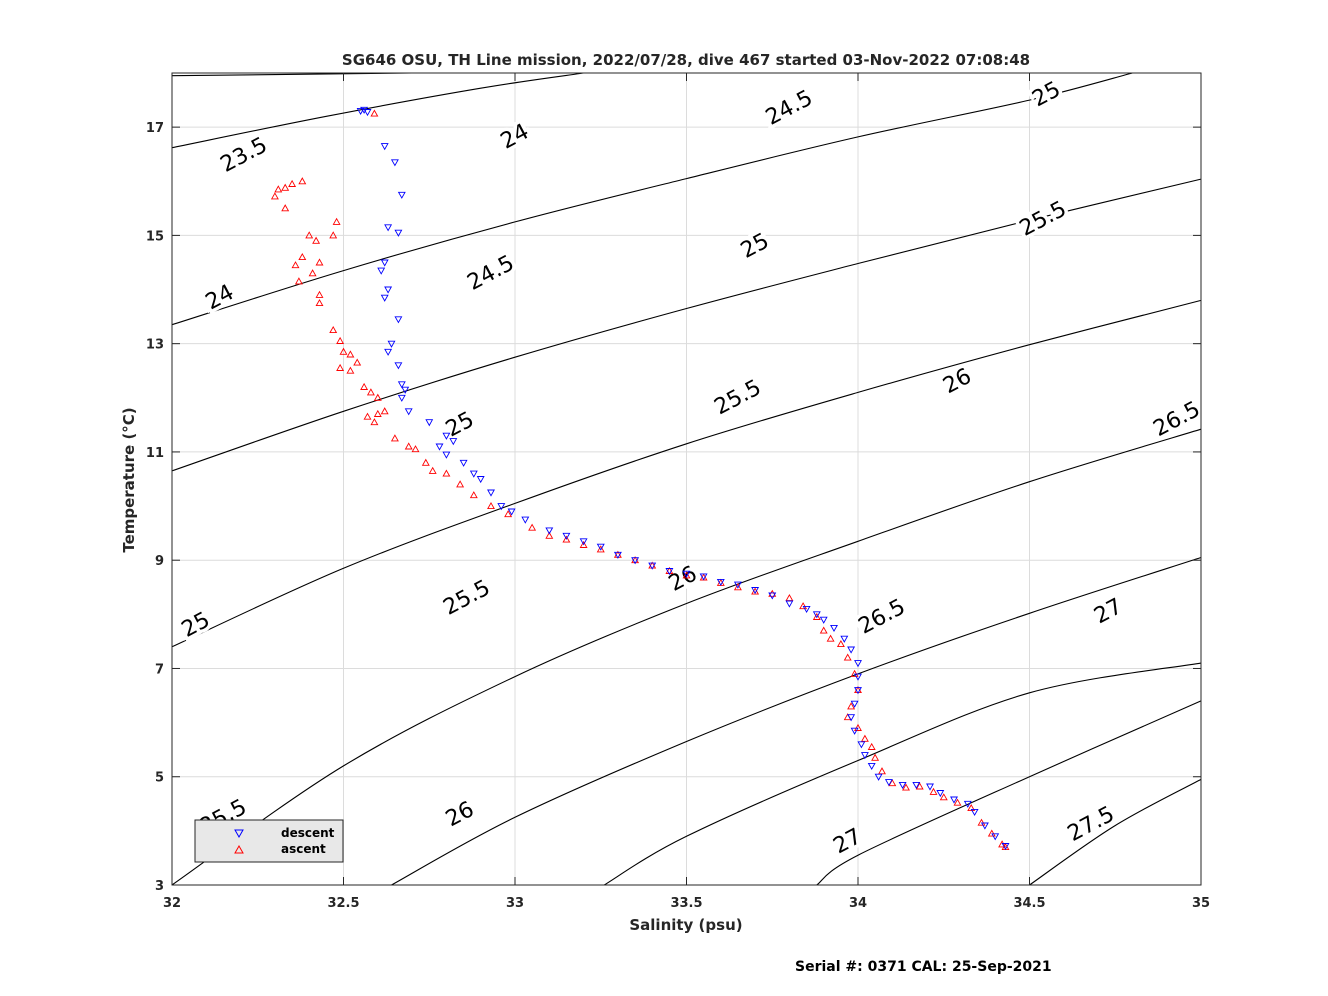 This screenshot has width=1328, height=996. Describe the element at coordinates (239, 834) in the screenshot. I see `legend-descent-marker` at that location.